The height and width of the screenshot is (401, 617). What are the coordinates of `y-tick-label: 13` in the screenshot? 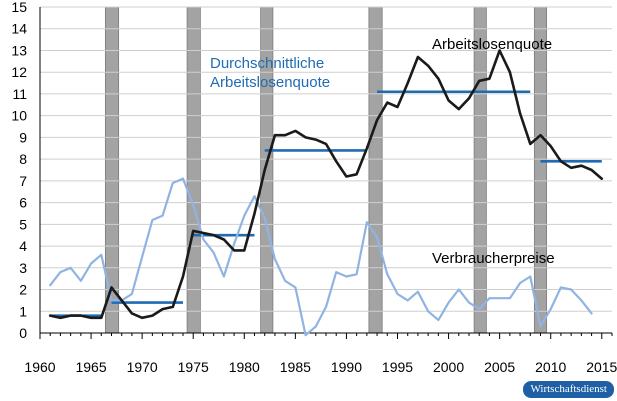 It's located at (19, 50).